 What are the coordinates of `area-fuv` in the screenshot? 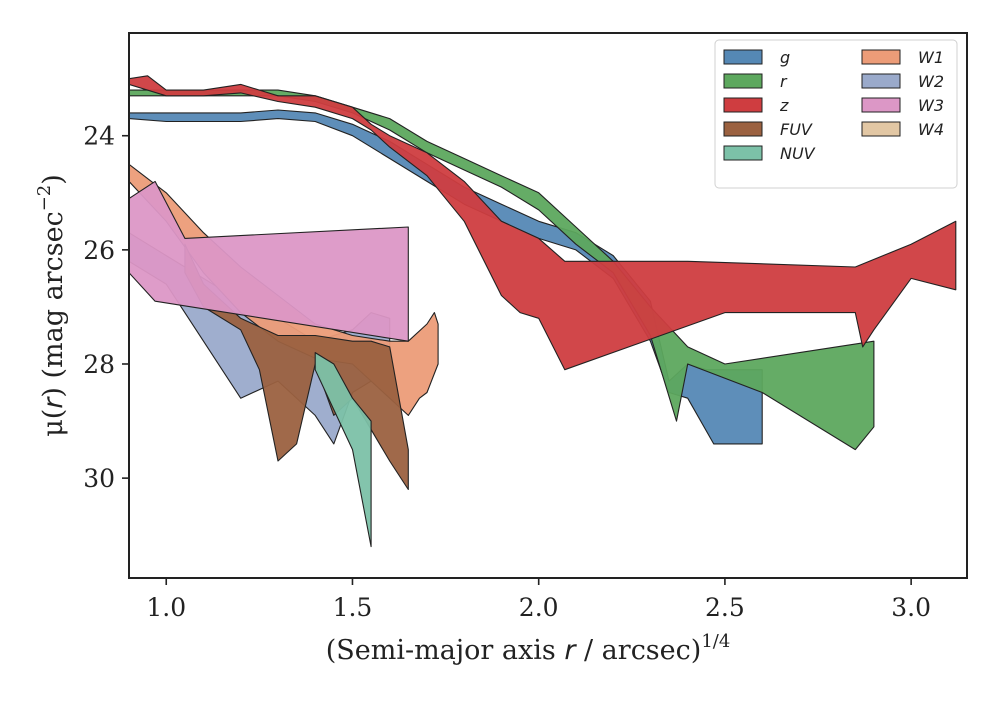 It's located at (296, 367).